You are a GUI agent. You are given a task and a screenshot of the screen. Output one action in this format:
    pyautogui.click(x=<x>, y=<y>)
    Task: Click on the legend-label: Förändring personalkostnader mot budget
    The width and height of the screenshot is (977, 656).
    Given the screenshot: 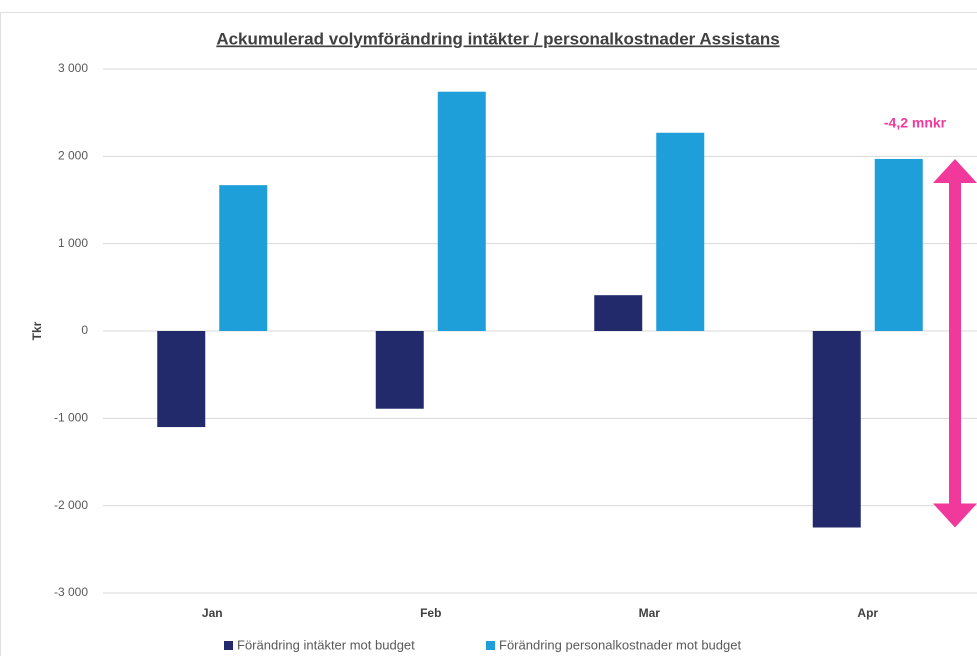 What is the action you would take?
    pyautogui.click(x=620, y=644)
    